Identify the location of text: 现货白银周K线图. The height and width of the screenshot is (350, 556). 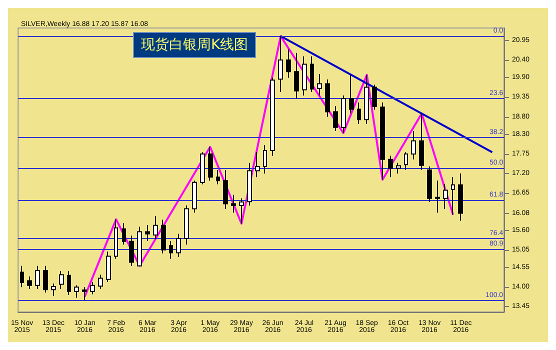
(194, 45).